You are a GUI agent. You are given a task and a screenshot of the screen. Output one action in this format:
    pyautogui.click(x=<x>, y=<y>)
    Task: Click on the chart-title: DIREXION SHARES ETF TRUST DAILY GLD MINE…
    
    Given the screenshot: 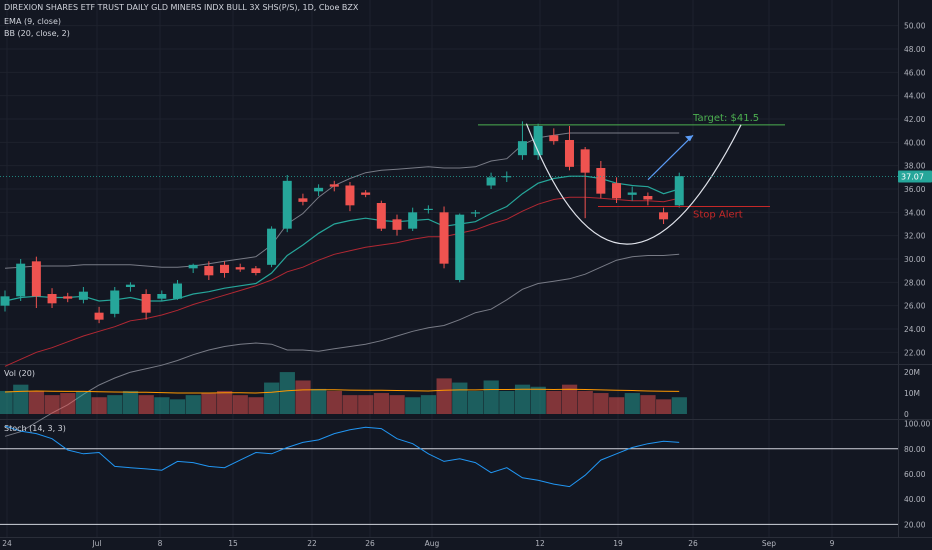 What is the action you would take?
    pyautogui.click(x=181, y=7)
    